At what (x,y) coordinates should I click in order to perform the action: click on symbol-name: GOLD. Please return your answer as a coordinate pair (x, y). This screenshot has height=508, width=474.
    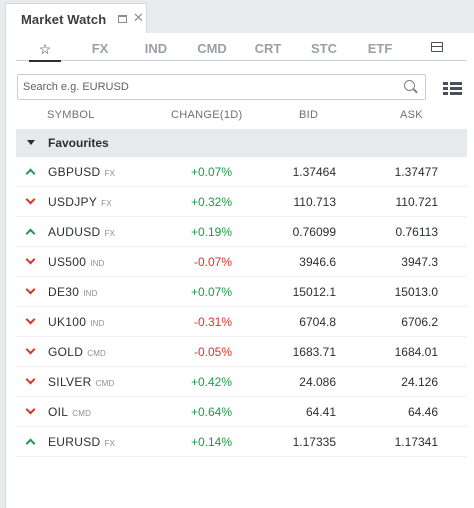
    Looking at the image, I should click on (66, 352).